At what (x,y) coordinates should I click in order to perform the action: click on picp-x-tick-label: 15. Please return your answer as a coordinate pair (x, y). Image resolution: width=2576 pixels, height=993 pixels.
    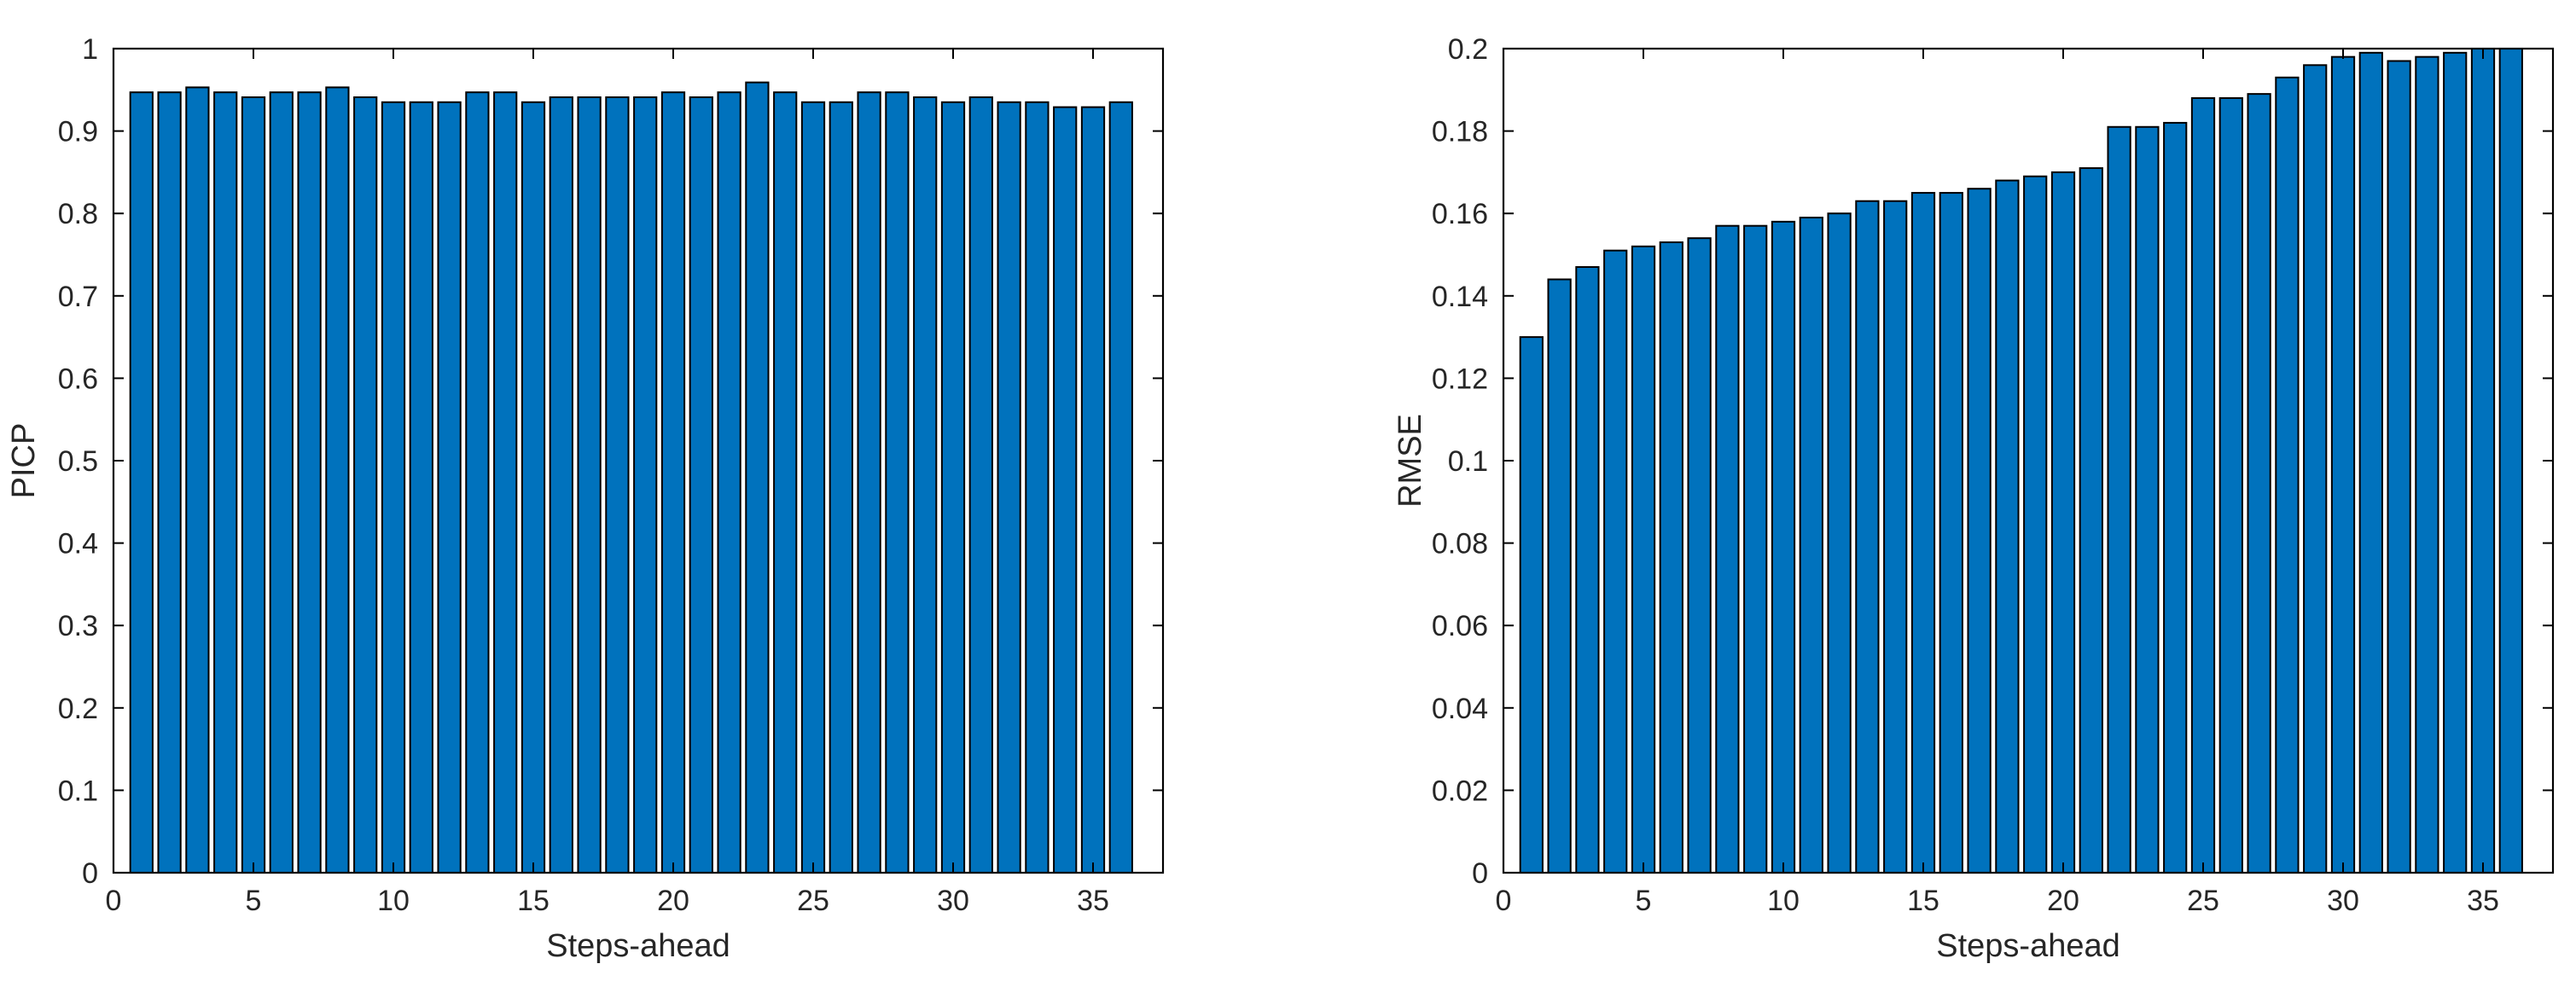
    Looking at the image, I should click on (533, 901).